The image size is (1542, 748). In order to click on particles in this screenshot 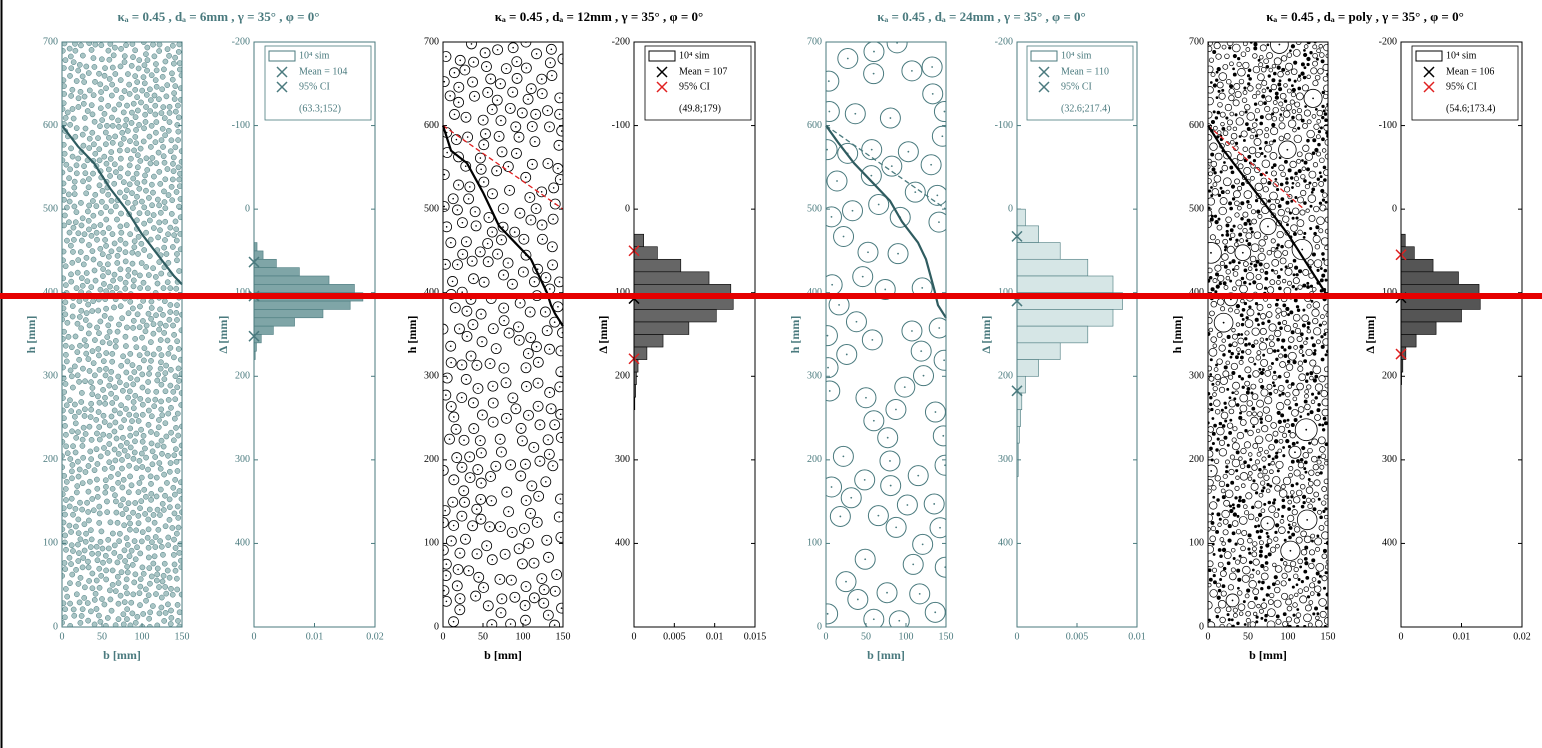, I will do `click(503, 333)`.